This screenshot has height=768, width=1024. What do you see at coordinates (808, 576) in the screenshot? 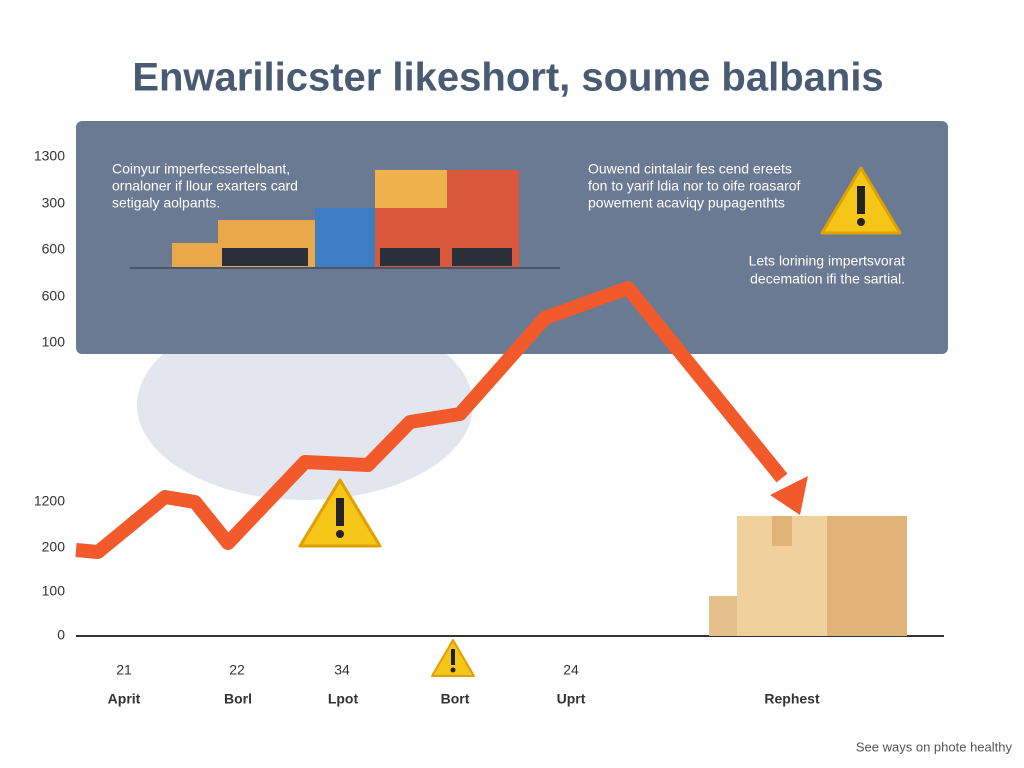
I see `box` at bounding box center [808, 576].